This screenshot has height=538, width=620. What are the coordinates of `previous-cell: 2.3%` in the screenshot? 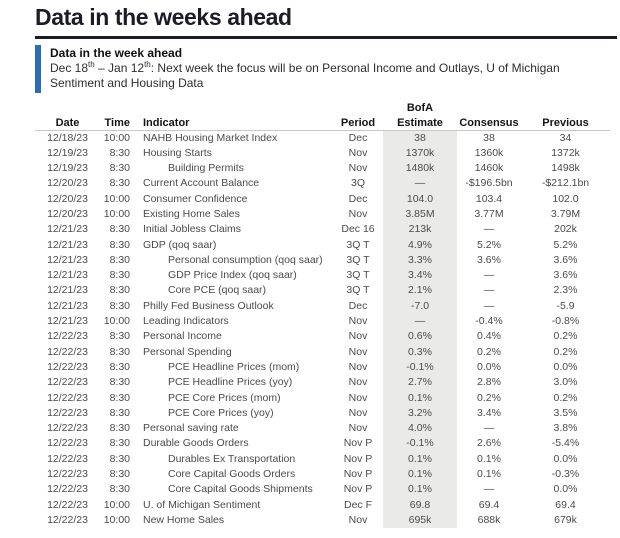 It's located at (565, 290).